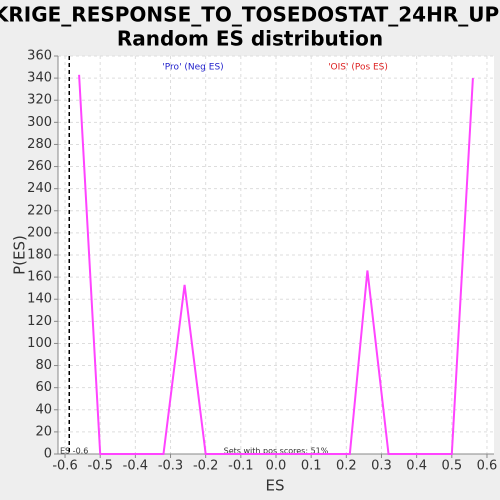 This screenshot has width=500, height=500. I want to click on y-tick-label: 280, so click(39, 144).